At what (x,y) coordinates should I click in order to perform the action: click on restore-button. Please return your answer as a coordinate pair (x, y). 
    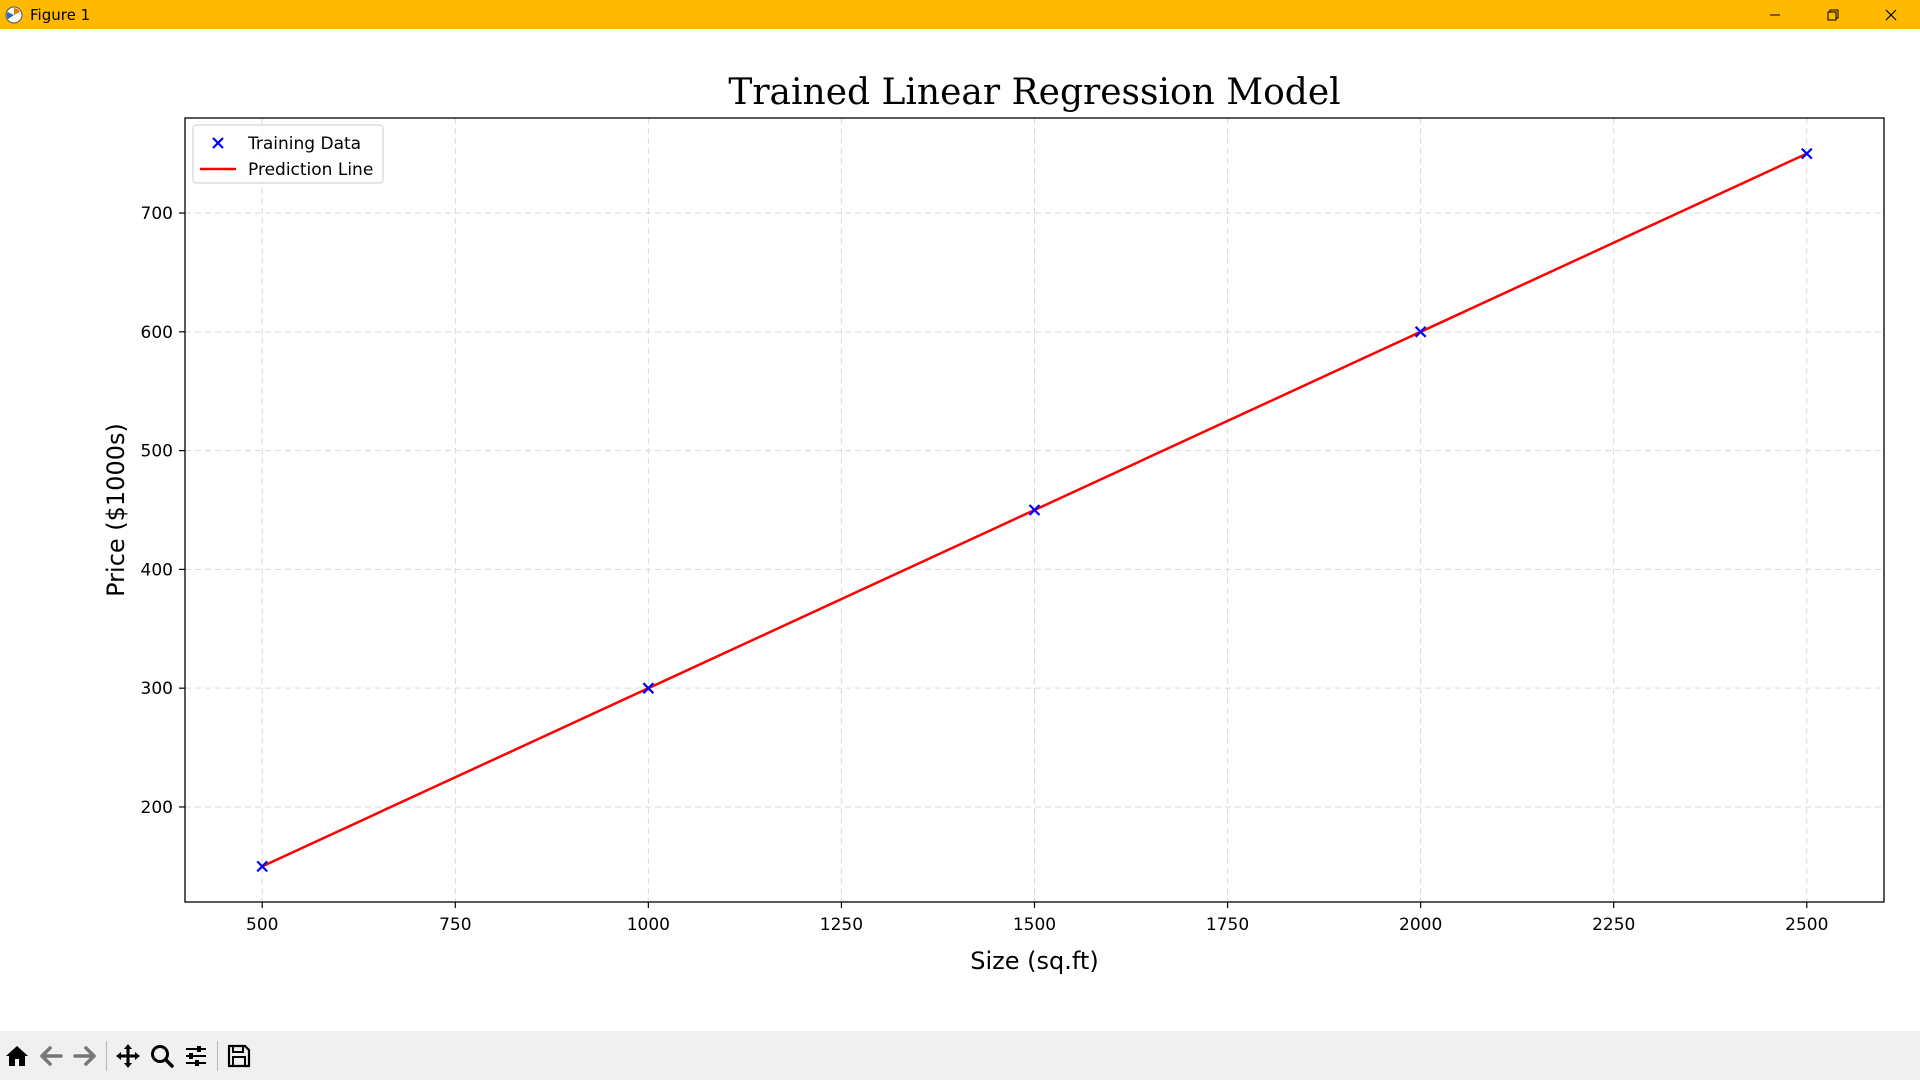
    Looking at the image, I should click on (1833, 14).